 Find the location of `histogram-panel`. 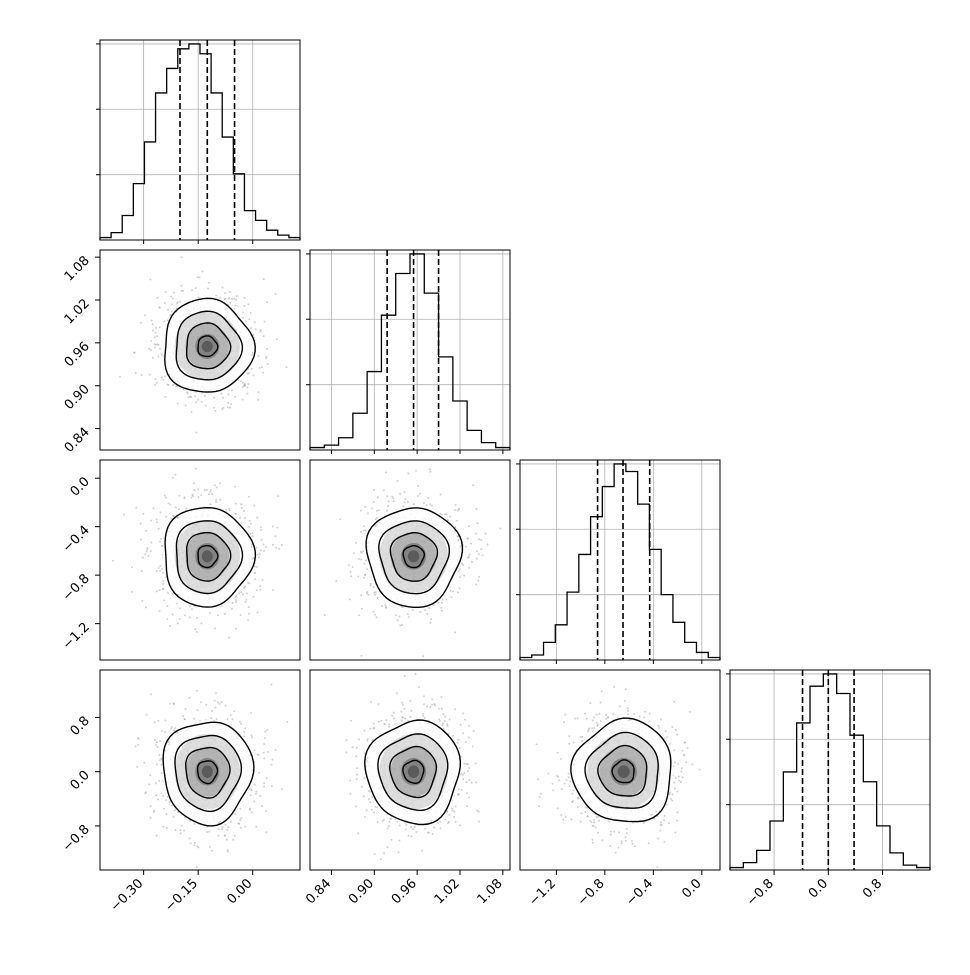

histogram-panel is located at coordinates (828, 770).